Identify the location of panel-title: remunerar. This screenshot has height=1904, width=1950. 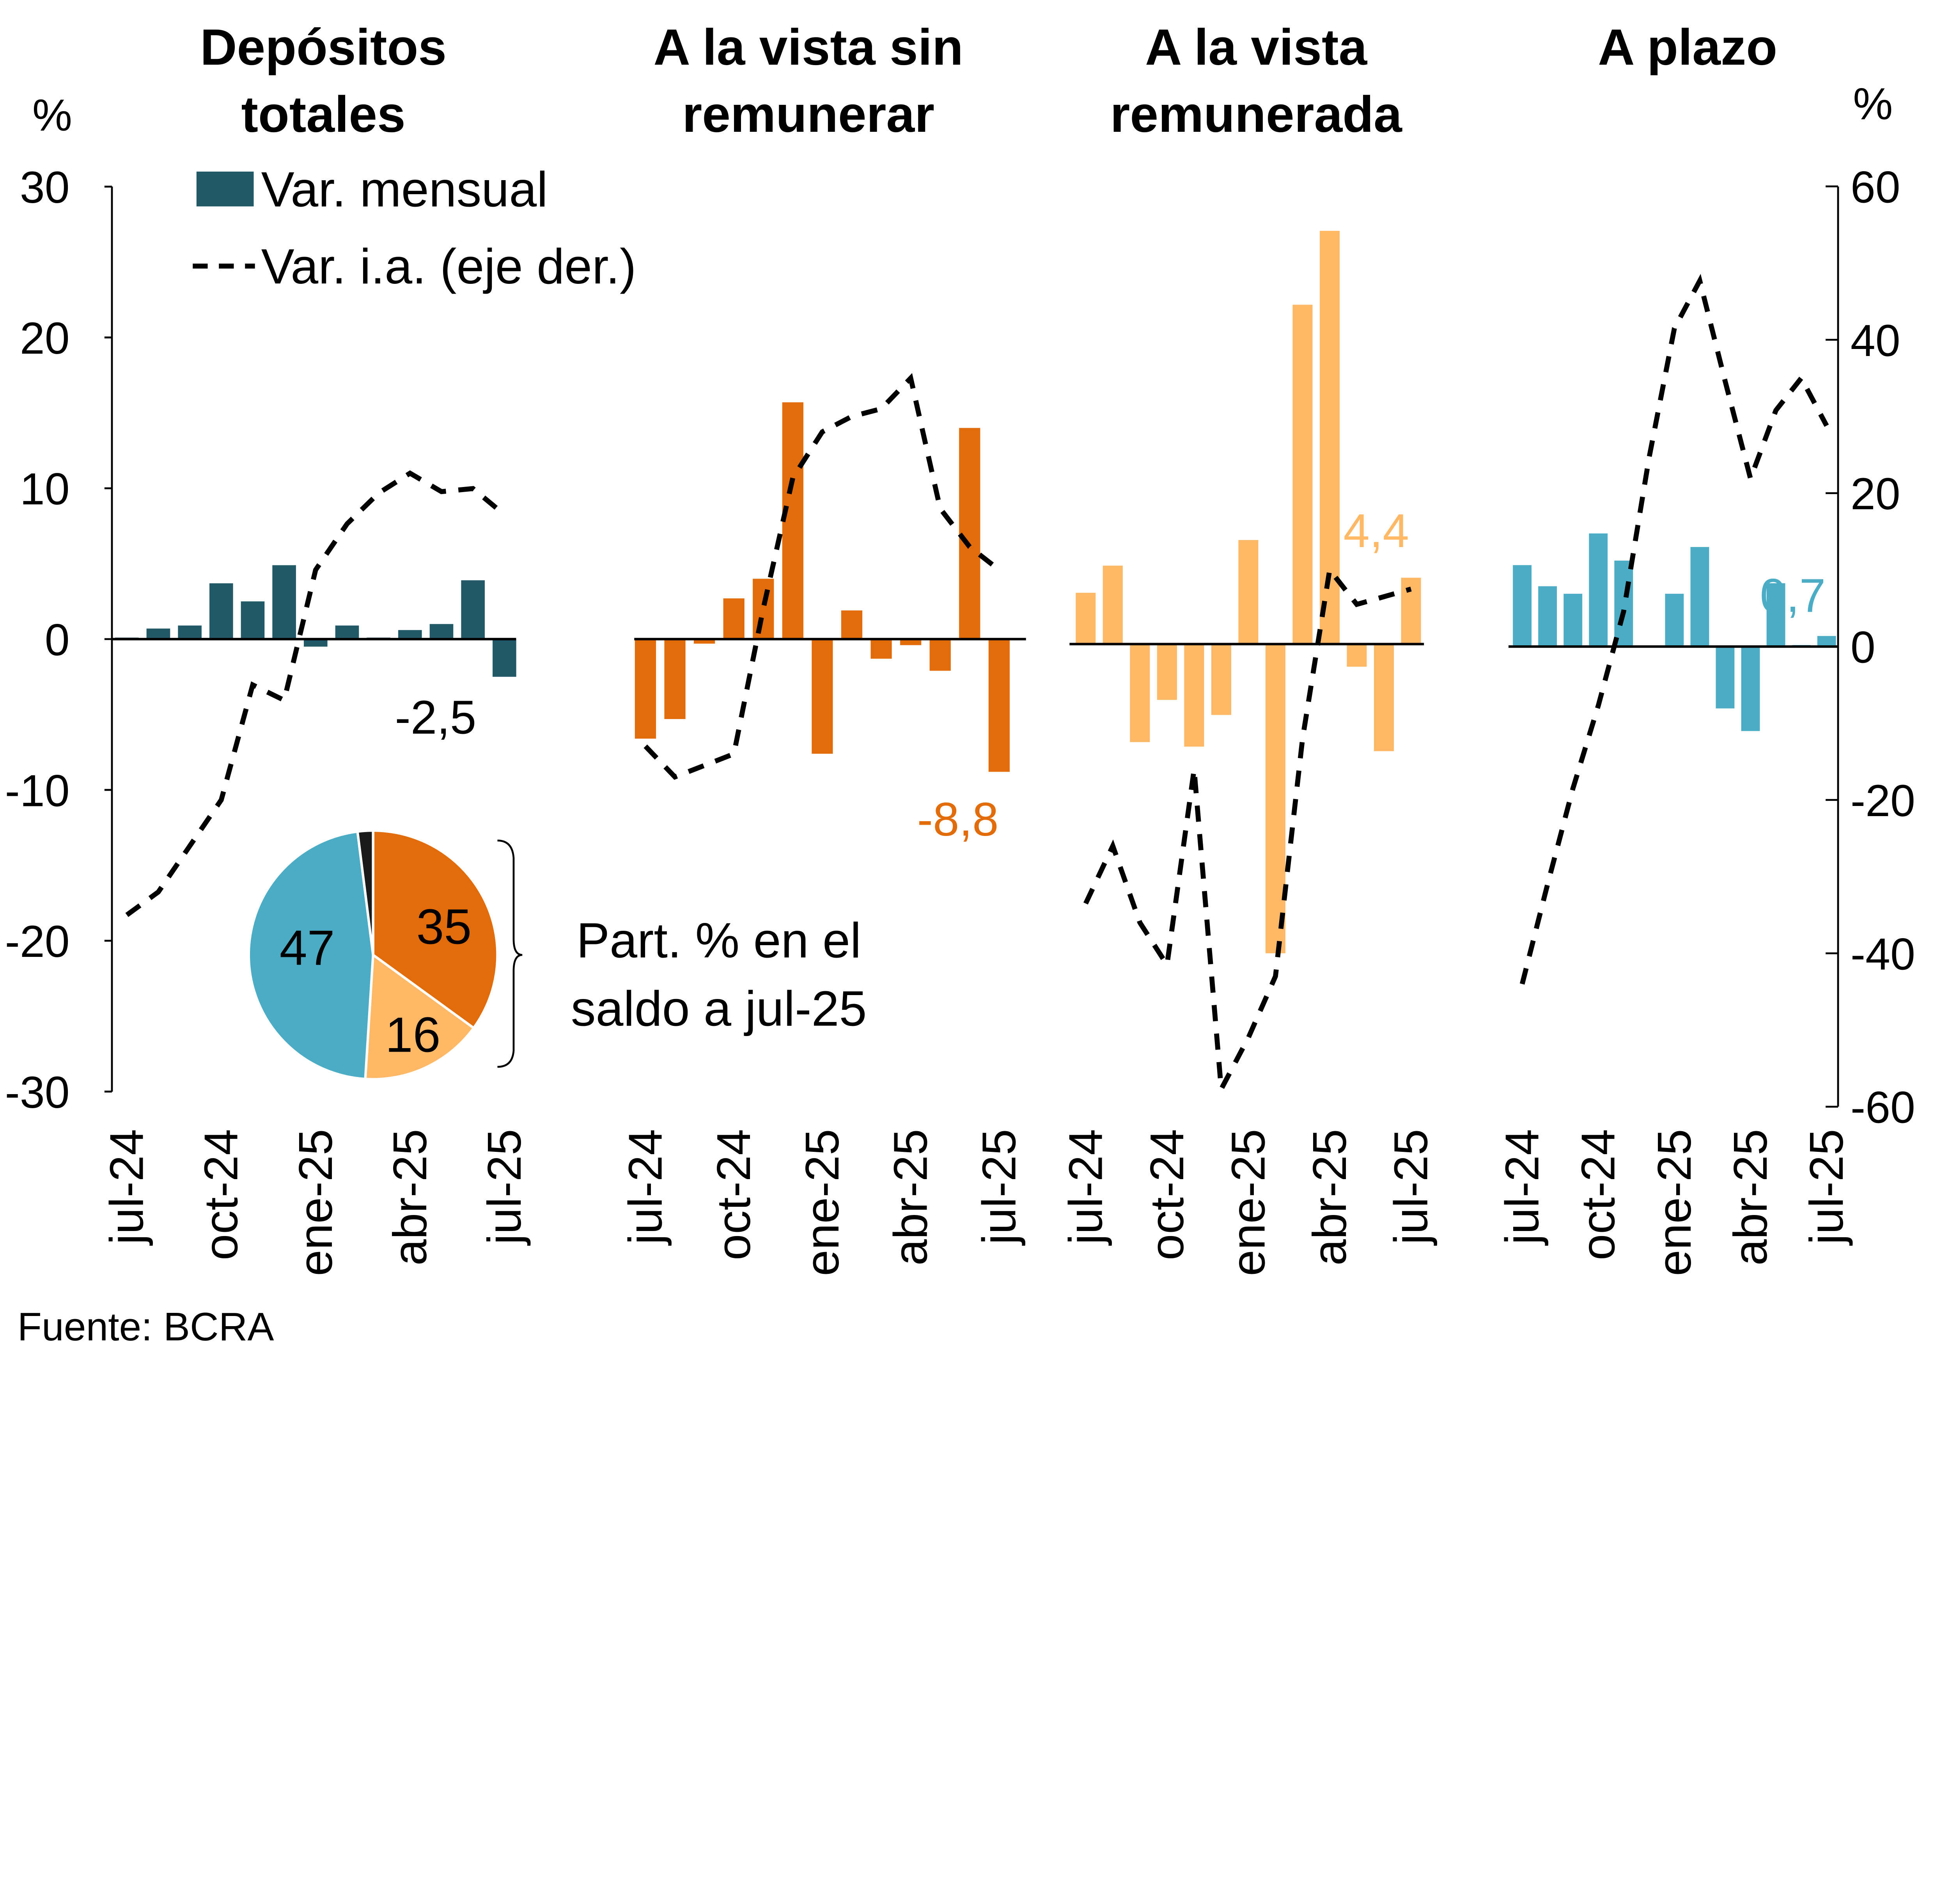
(808, 114).